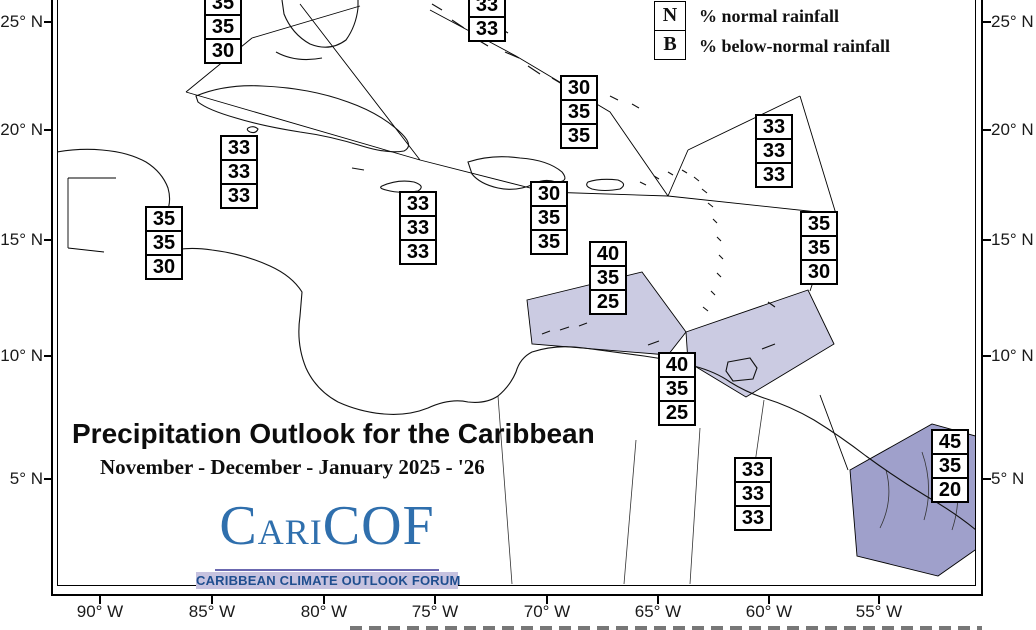  What do you see at coordinates (435, 611) in the screenshot?
I see `longitude-label: 75° W` at bounding box center [435, 611].